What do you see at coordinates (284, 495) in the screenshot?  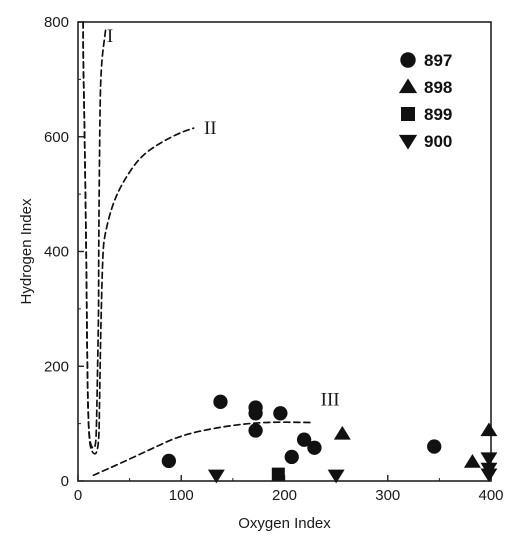 I see `x-tick-label: 200` at bounding box center [284, 495].